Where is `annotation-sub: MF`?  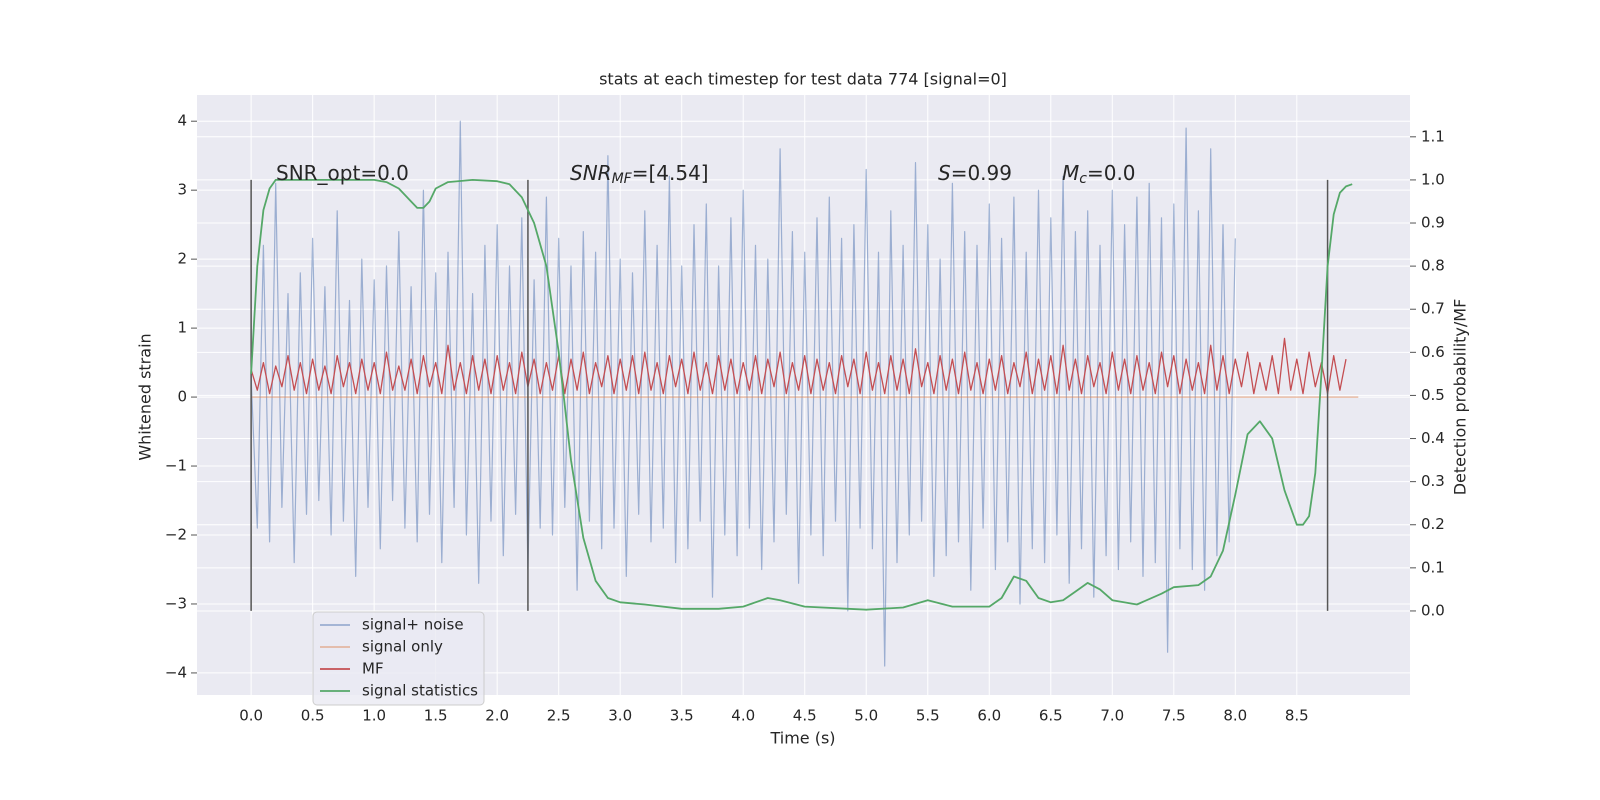 annotation-sub: MF is located at coordinates (622, 179).